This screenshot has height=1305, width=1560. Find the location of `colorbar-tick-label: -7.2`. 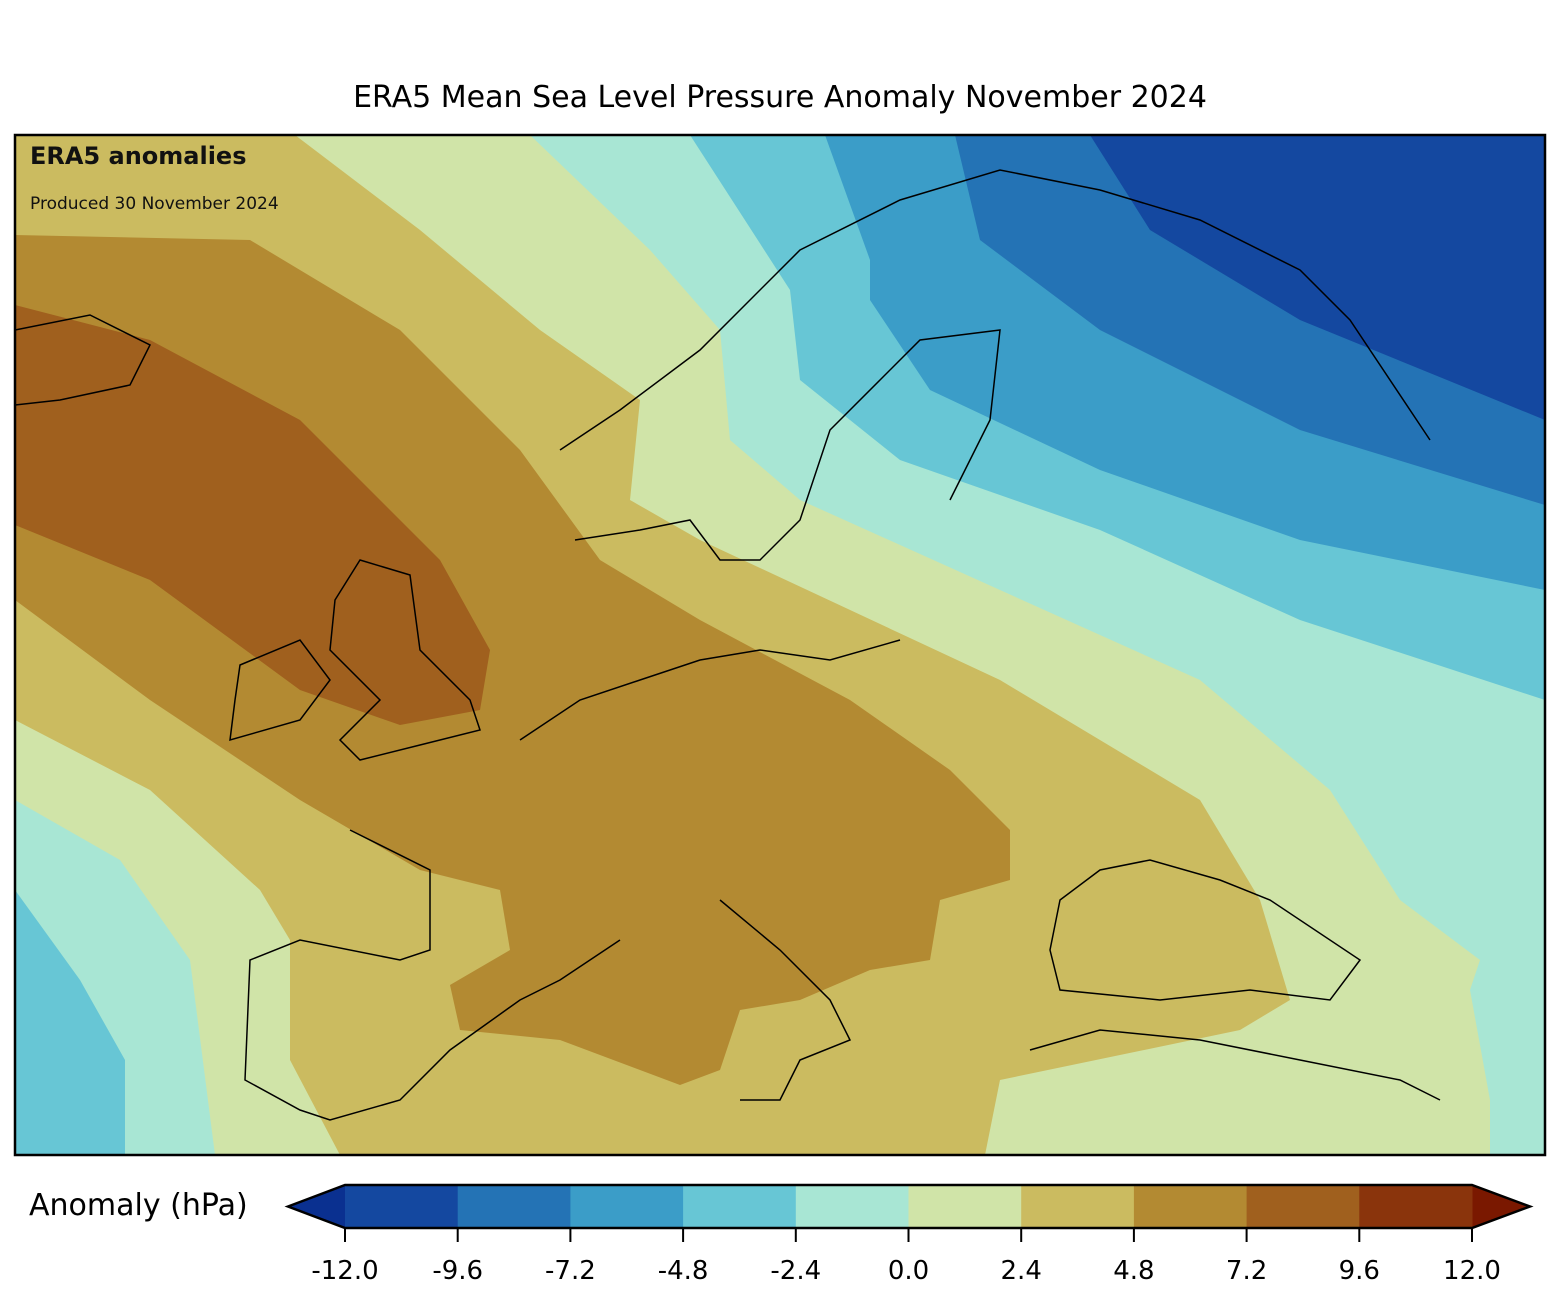

colorbar-tick-label: -7.2 is located at coordinates (570, 1271).